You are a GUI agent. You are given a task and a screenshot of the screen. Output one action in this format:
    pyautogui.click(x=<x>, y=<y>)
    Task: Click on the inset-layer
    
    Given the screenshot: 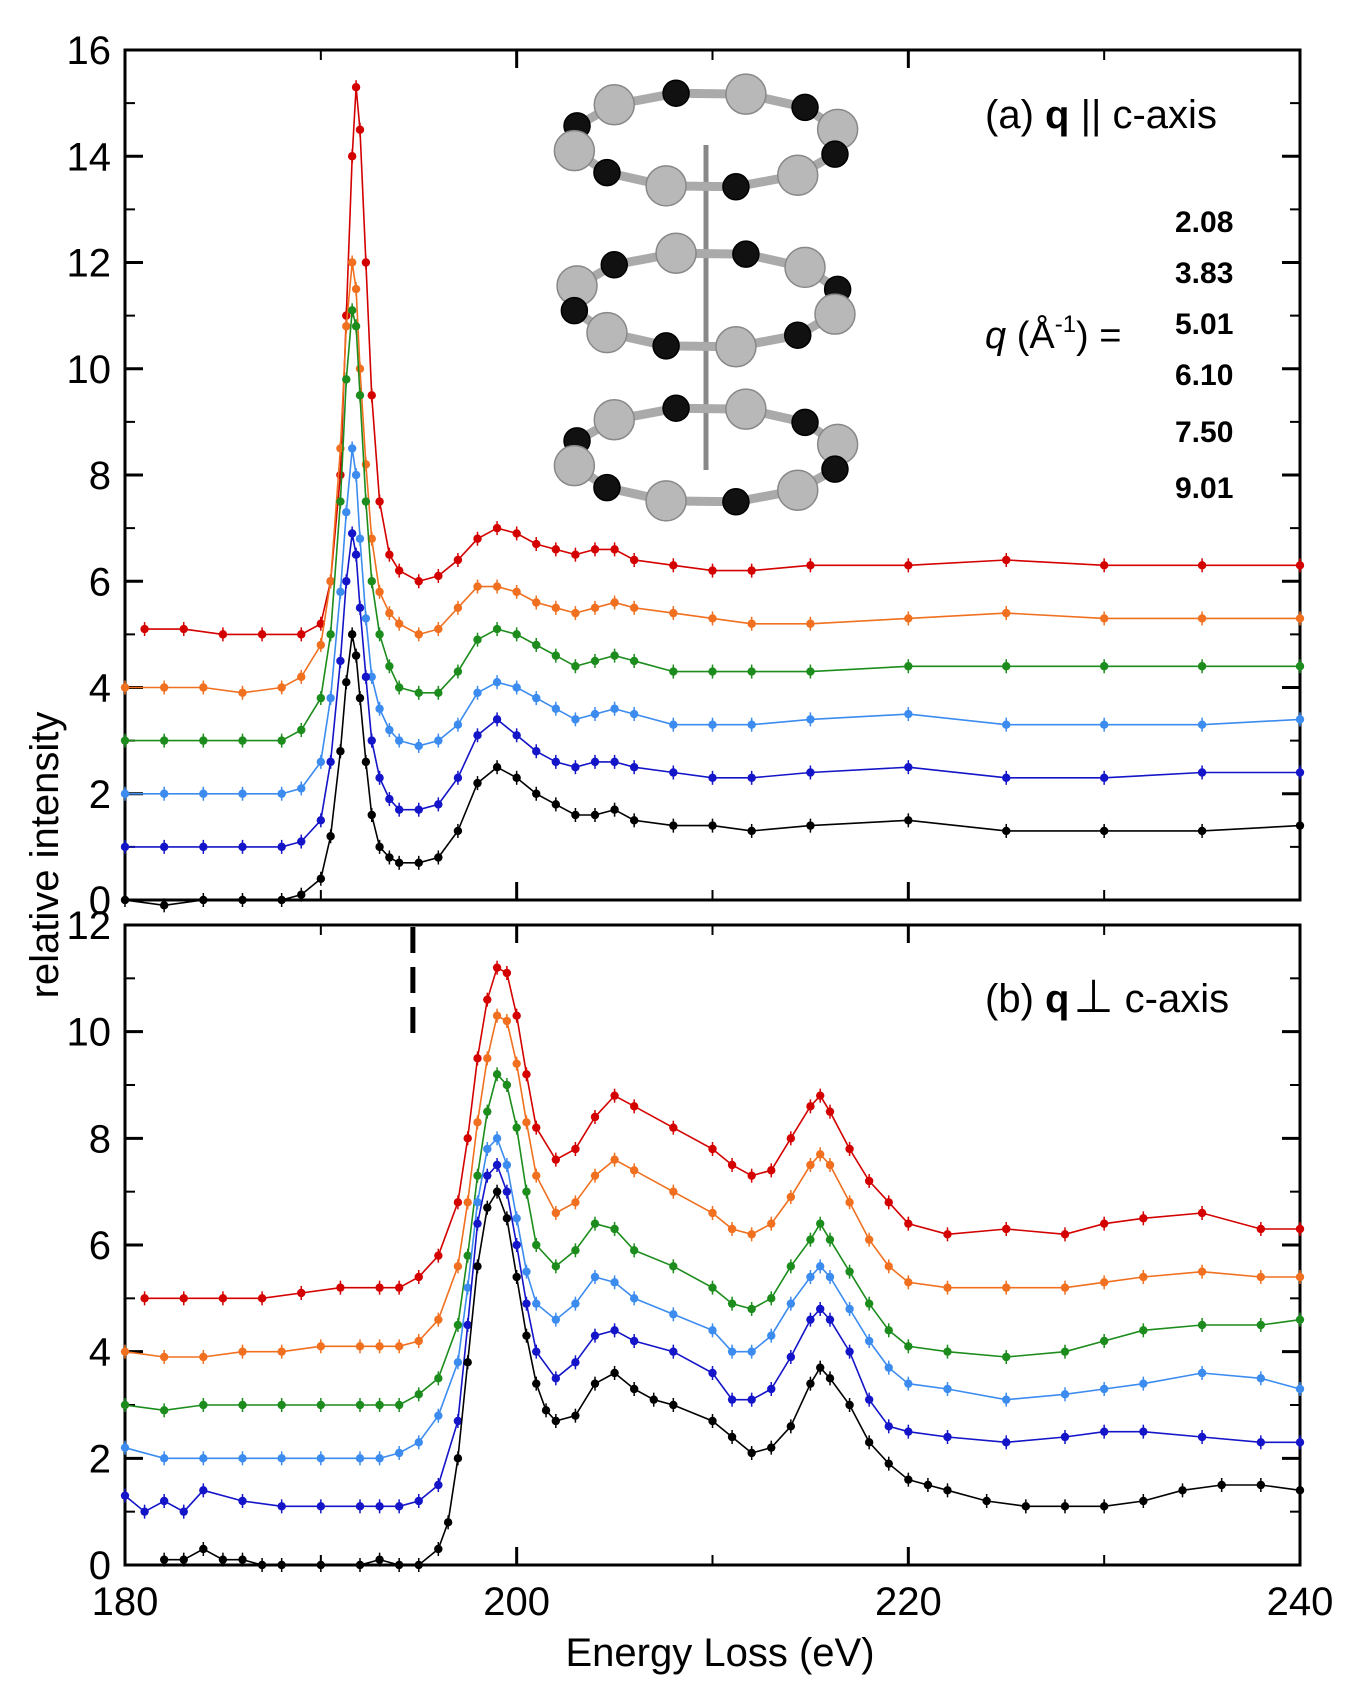 What is the action you would take?
    pyautogui.click(x=706, y=455)
    